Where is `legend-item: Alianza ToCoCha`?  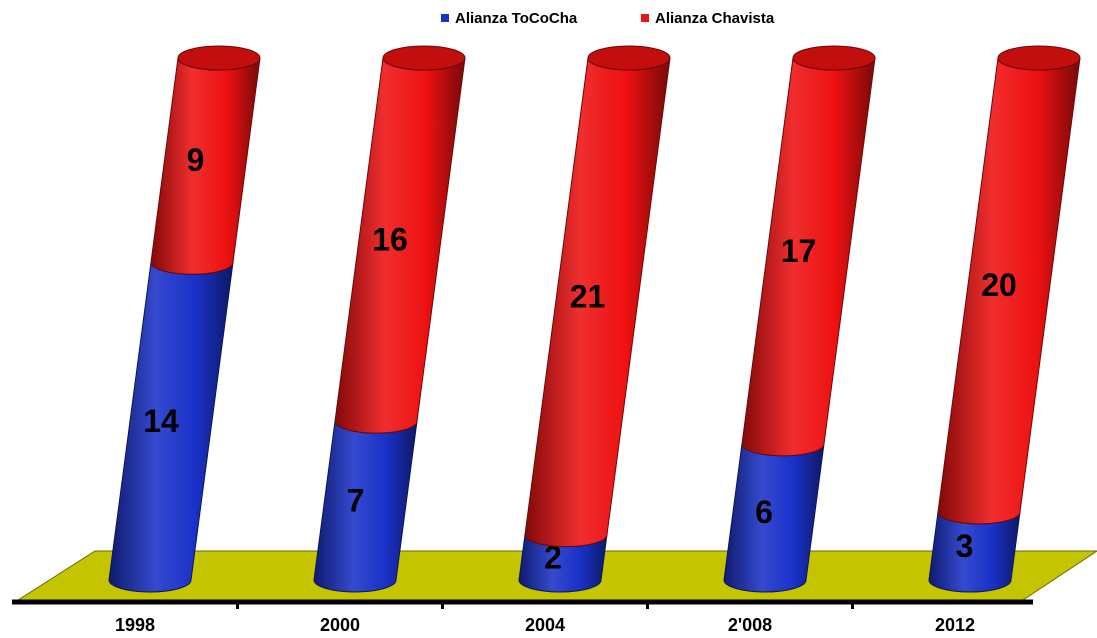
legend-item: Alianza ToCoCha is located at coordinates (509, 18).